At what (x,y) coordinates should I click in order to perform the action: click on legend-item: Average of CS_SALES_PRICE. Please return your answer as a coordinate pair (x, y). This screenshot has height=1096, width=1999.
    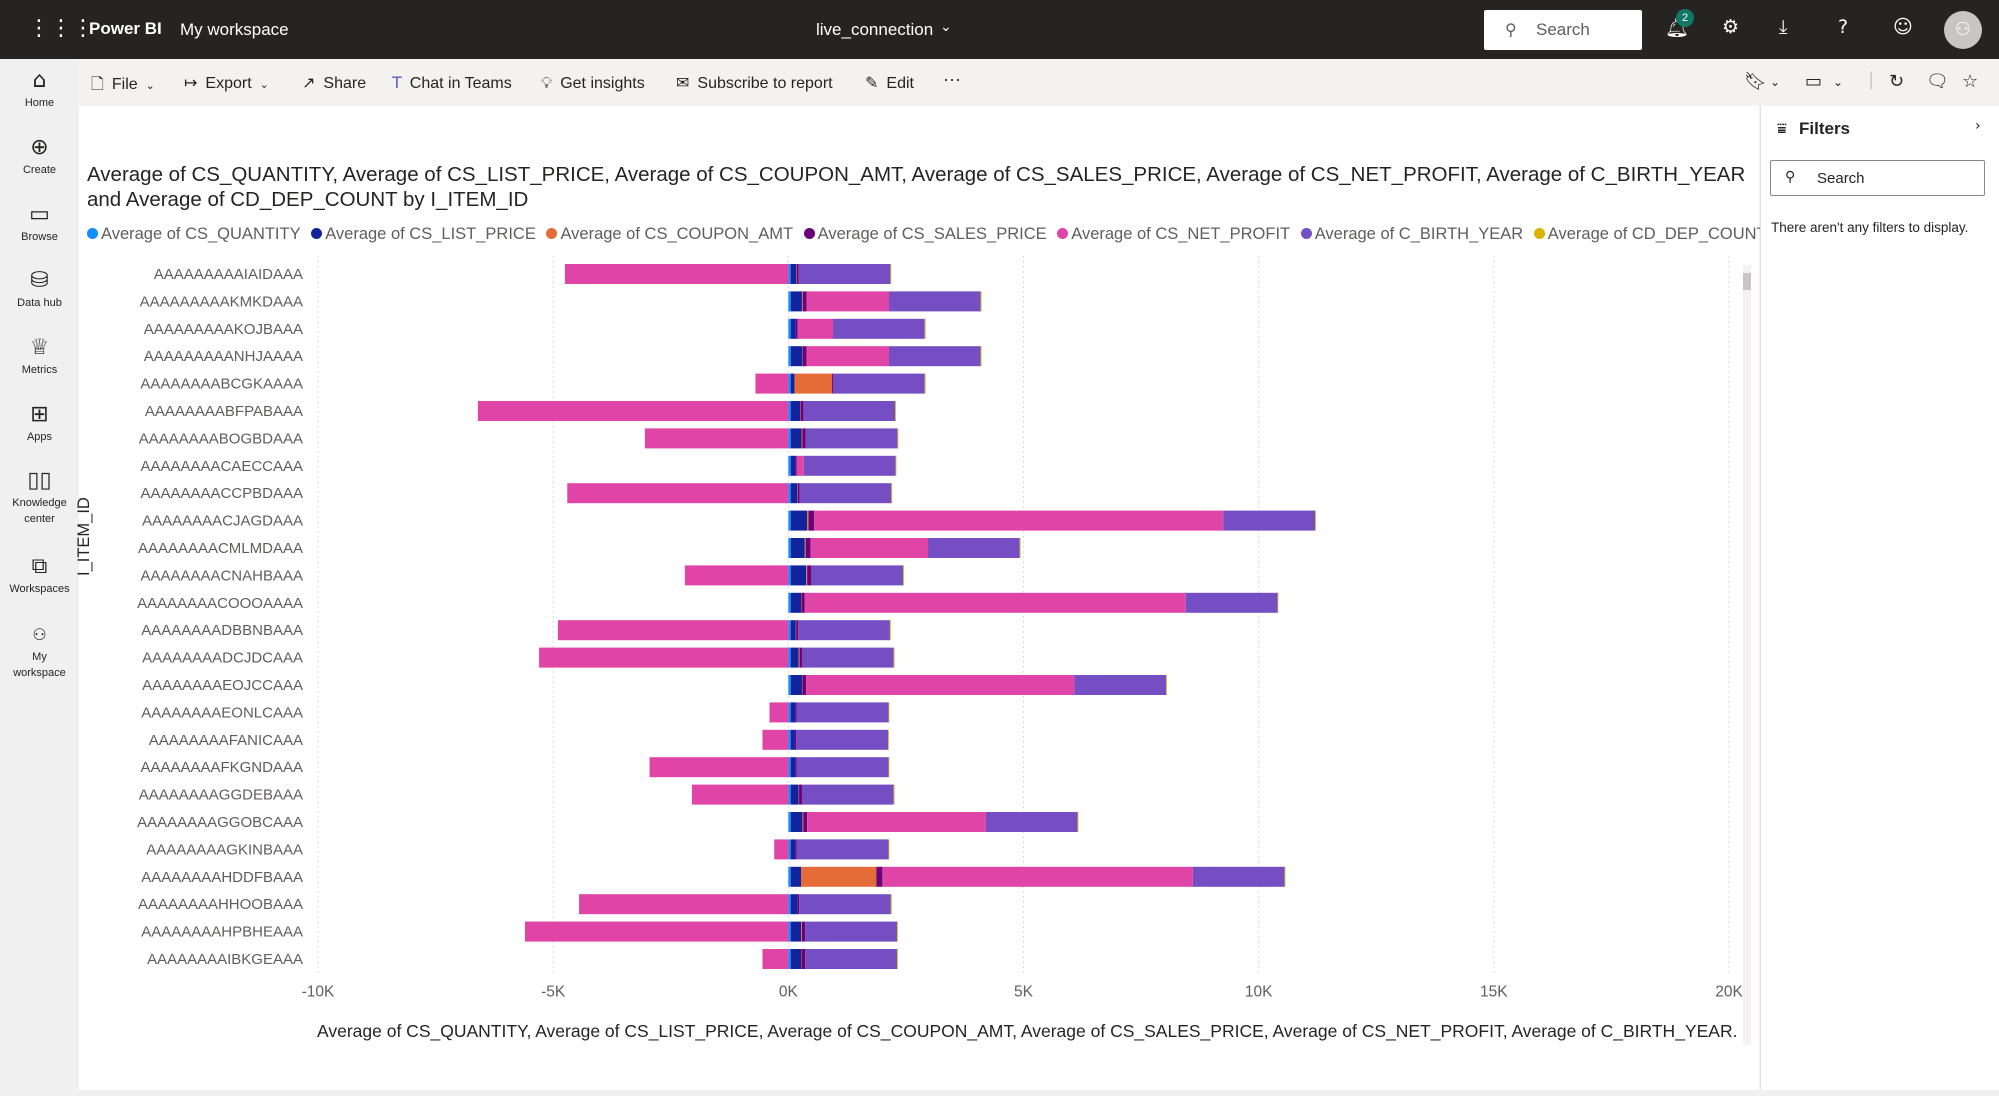
    Looking at the image, I should click on (925, 234).